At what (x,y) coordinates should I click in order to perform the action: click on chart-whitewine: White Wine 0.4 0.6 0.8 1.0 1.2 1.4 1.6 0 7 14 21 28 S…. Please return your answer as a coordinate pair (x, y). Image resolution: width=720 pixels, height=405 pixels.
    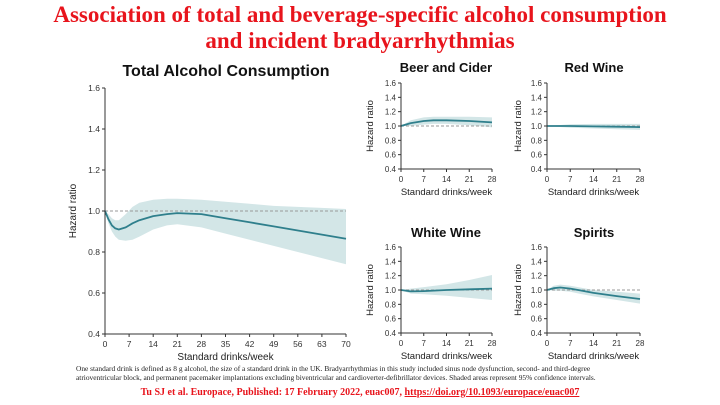
    Looking at the image, I should click on (431, 293).